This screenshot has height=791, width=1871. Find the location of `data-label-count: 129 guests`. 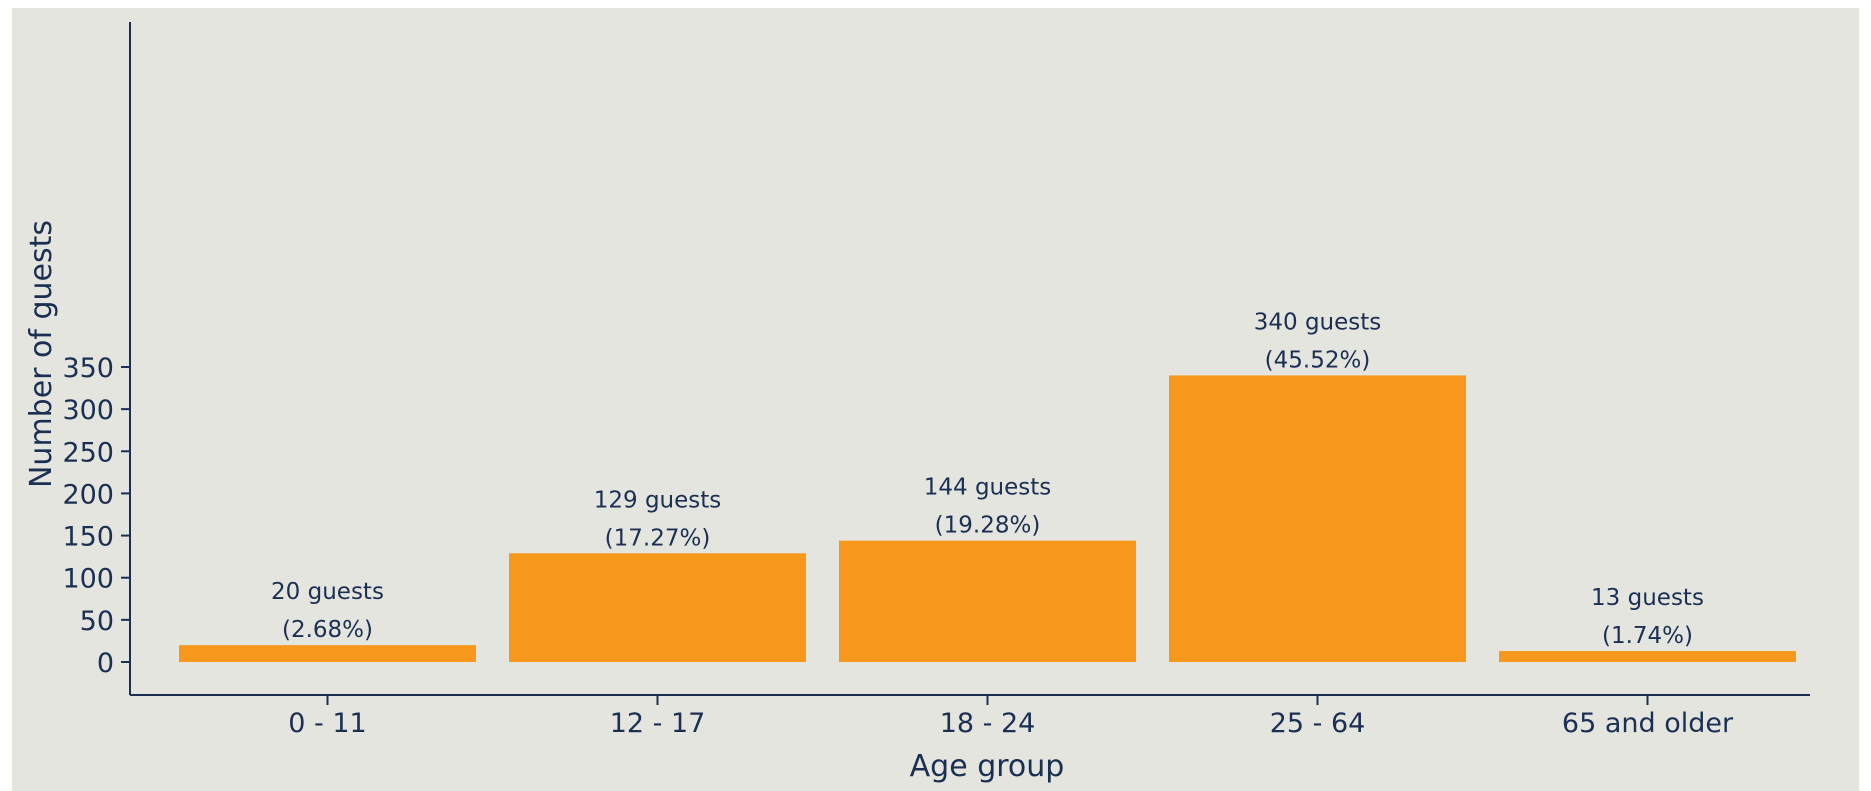

data-label-count: 129 guests is located at coordinates (658, 500).